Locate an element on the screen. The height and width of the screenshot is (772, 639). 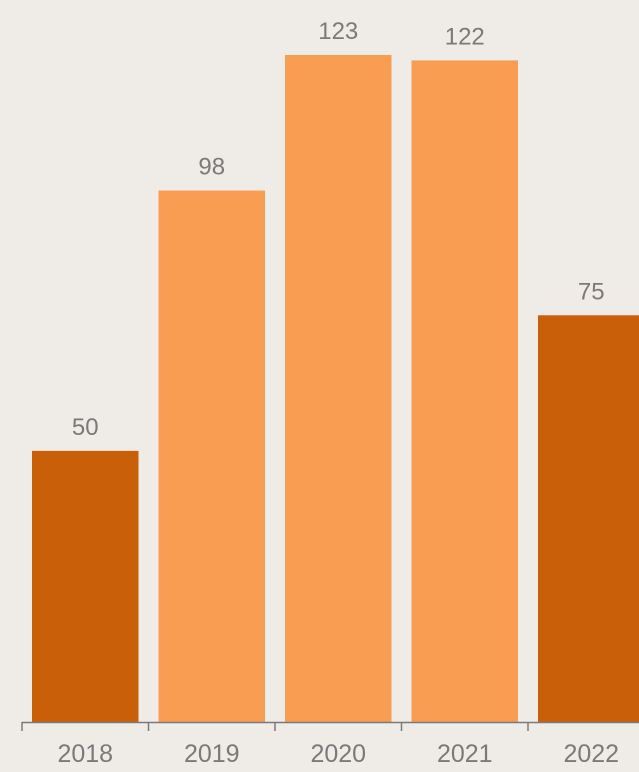
x-axis is located at coordinates (330, 726).